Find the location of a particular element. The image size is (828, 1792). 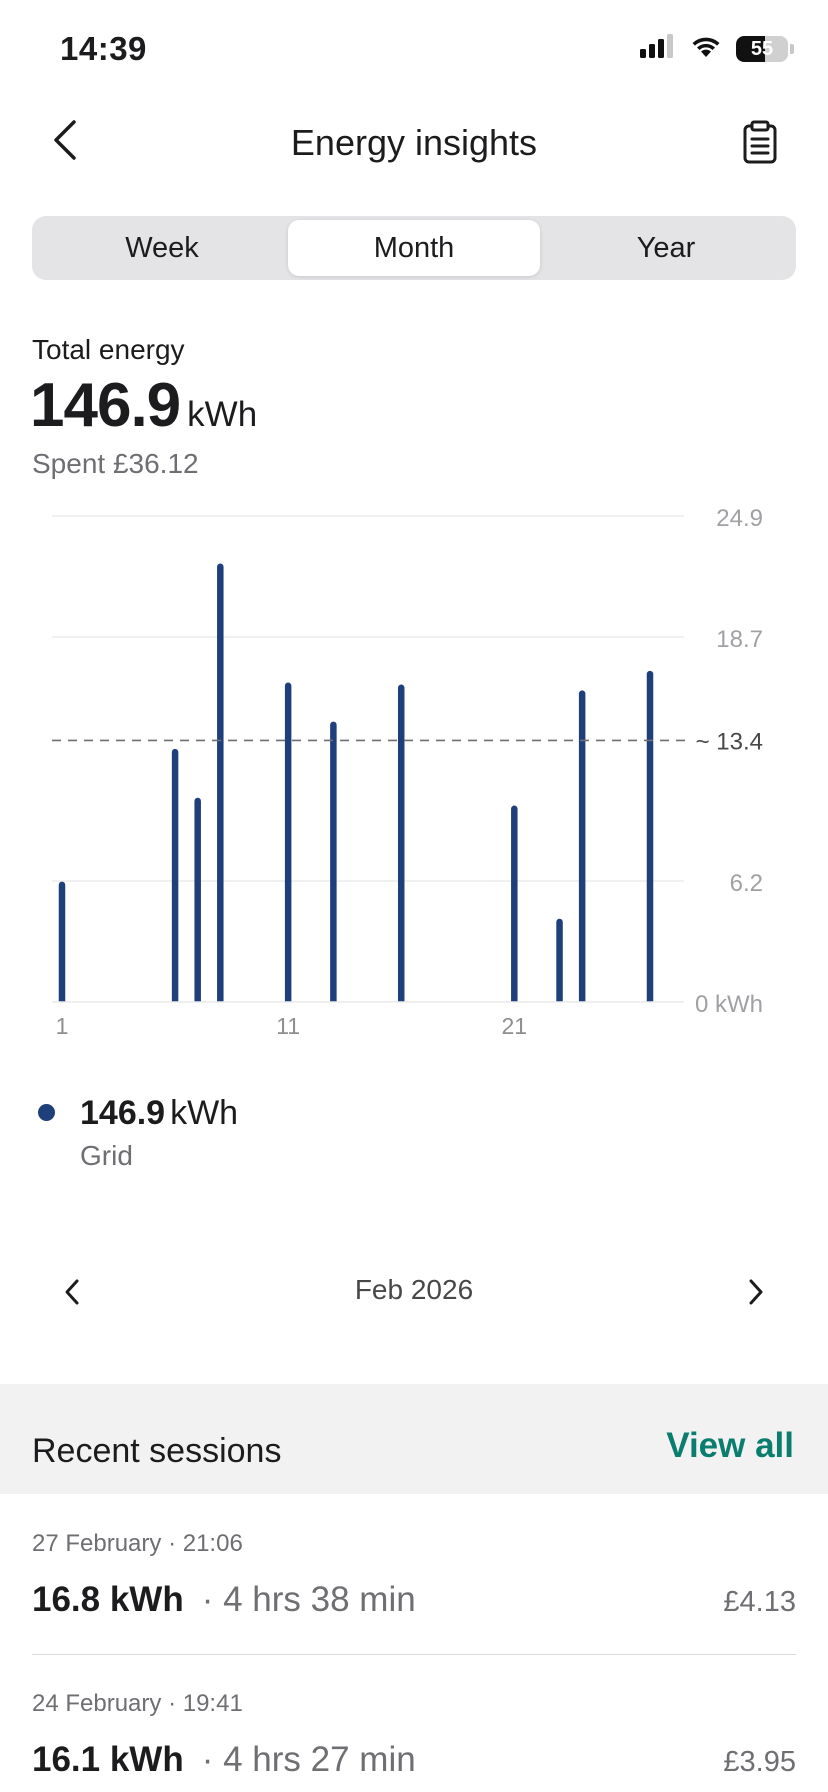

recent-sessions-title: Recent sessions is located at coordinates (157, 1451).